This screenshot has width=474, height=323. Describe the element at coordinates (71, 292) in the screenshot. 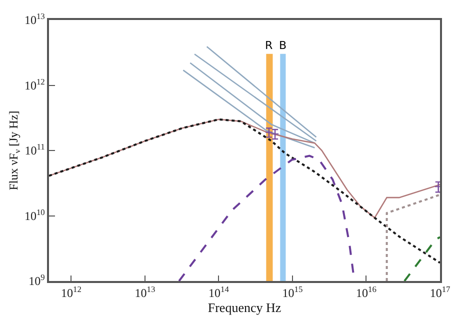

I see `x-tick-label: 10$^{12}$` at that location.